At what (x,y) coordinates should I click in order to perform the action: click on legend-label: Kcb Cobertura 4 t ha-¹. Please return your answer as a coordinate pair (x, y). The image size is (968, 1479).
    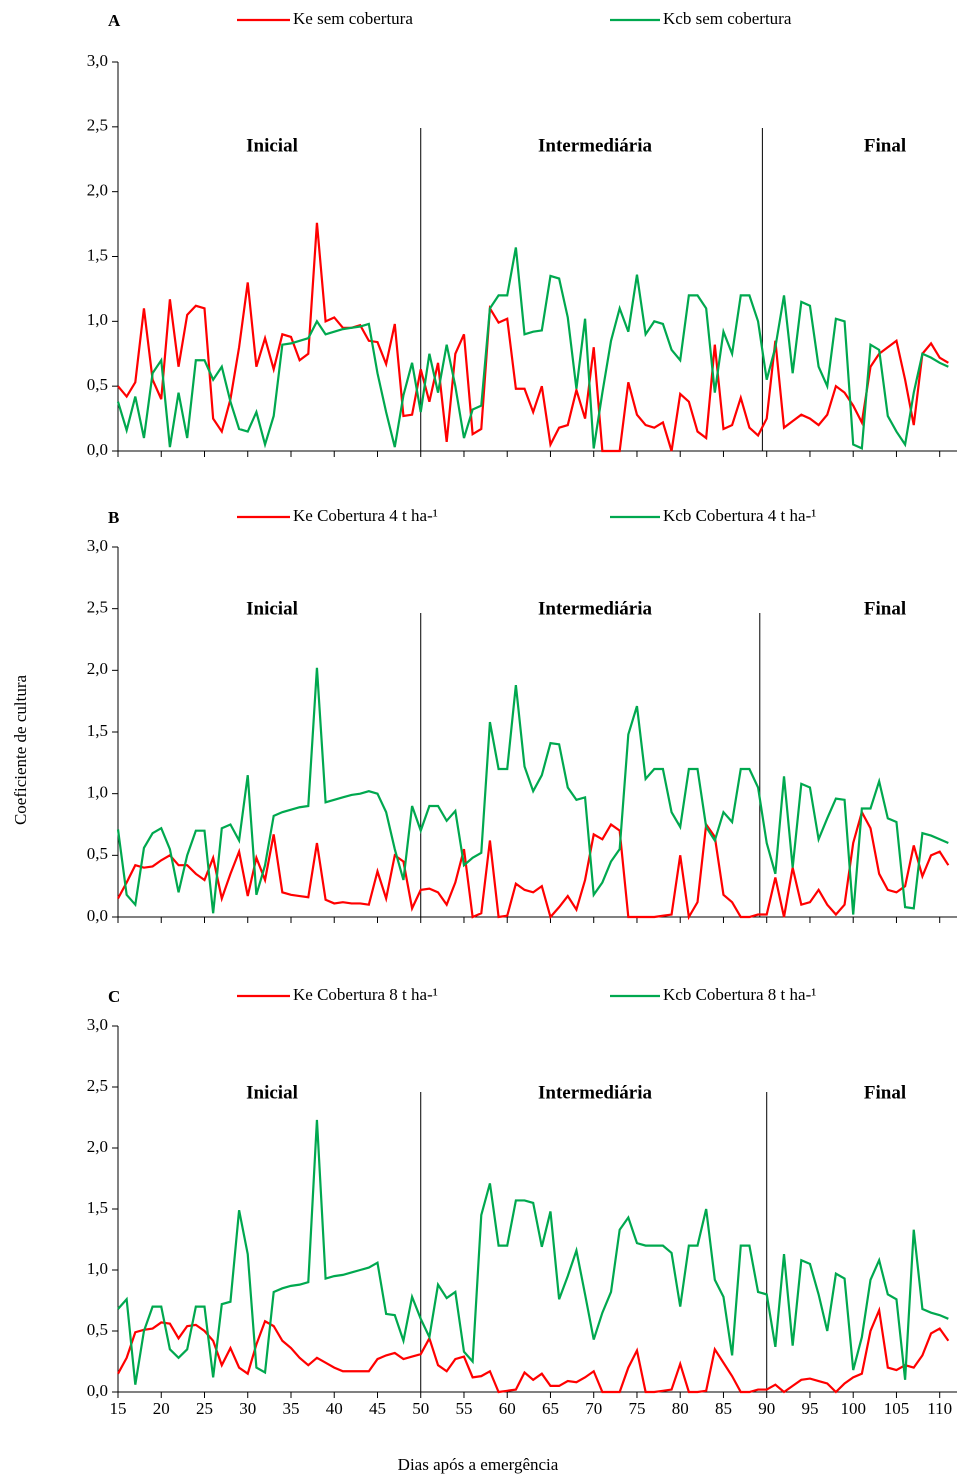
    Looking at the image, I should click on (739, 515).